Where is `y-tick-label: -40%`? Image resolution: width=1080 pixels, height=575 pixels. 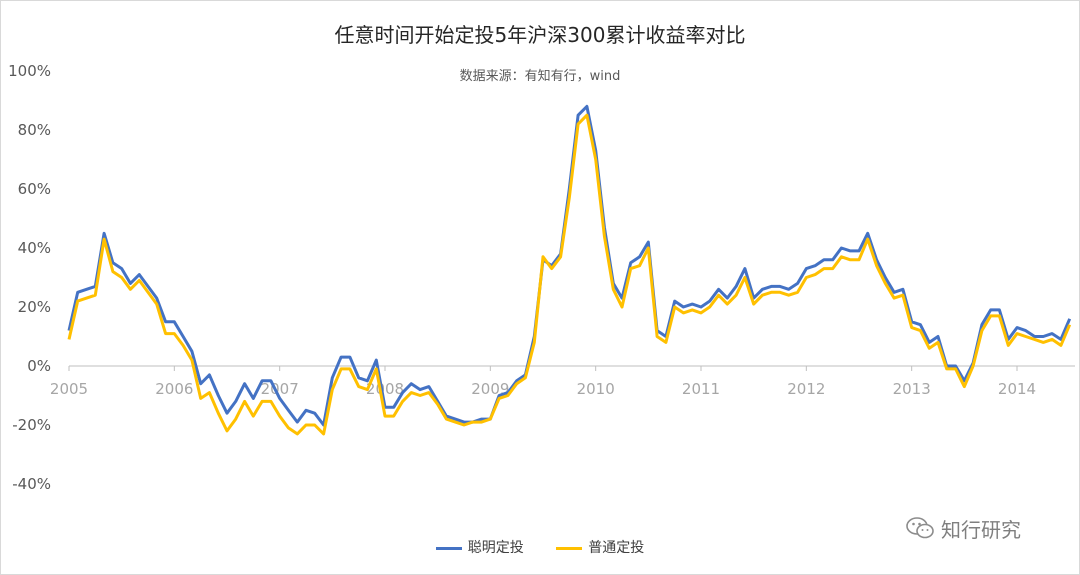 y-tick-label: -40% is located at coordinates (31, 484).